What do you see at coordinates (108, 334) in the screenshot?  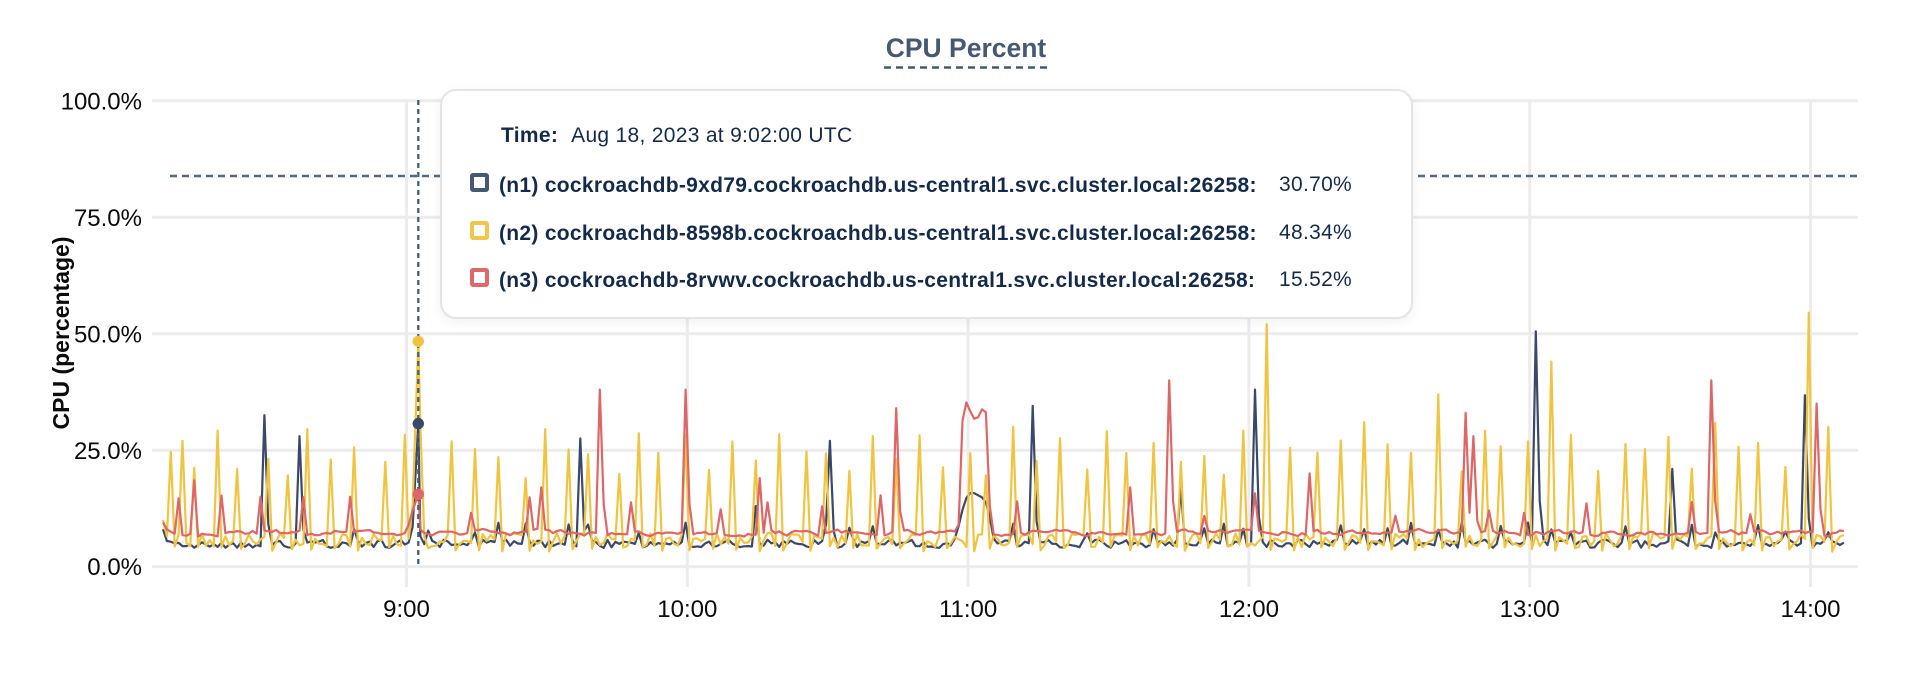 I see `svg-text: 50.0%` at bounding box center [108, 334].